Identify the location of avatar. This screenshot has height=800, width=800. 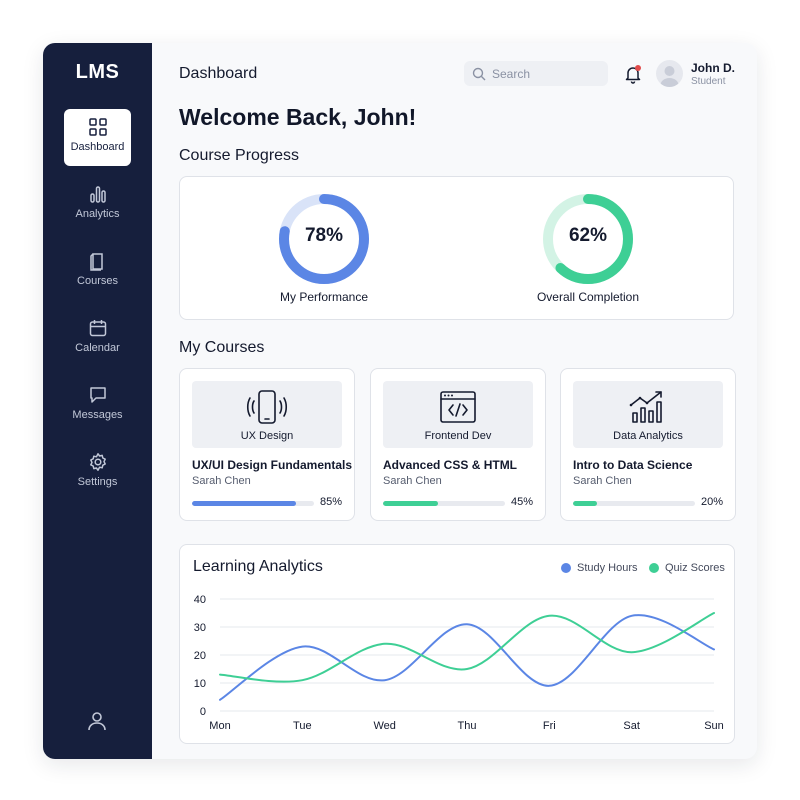
(669, 73).